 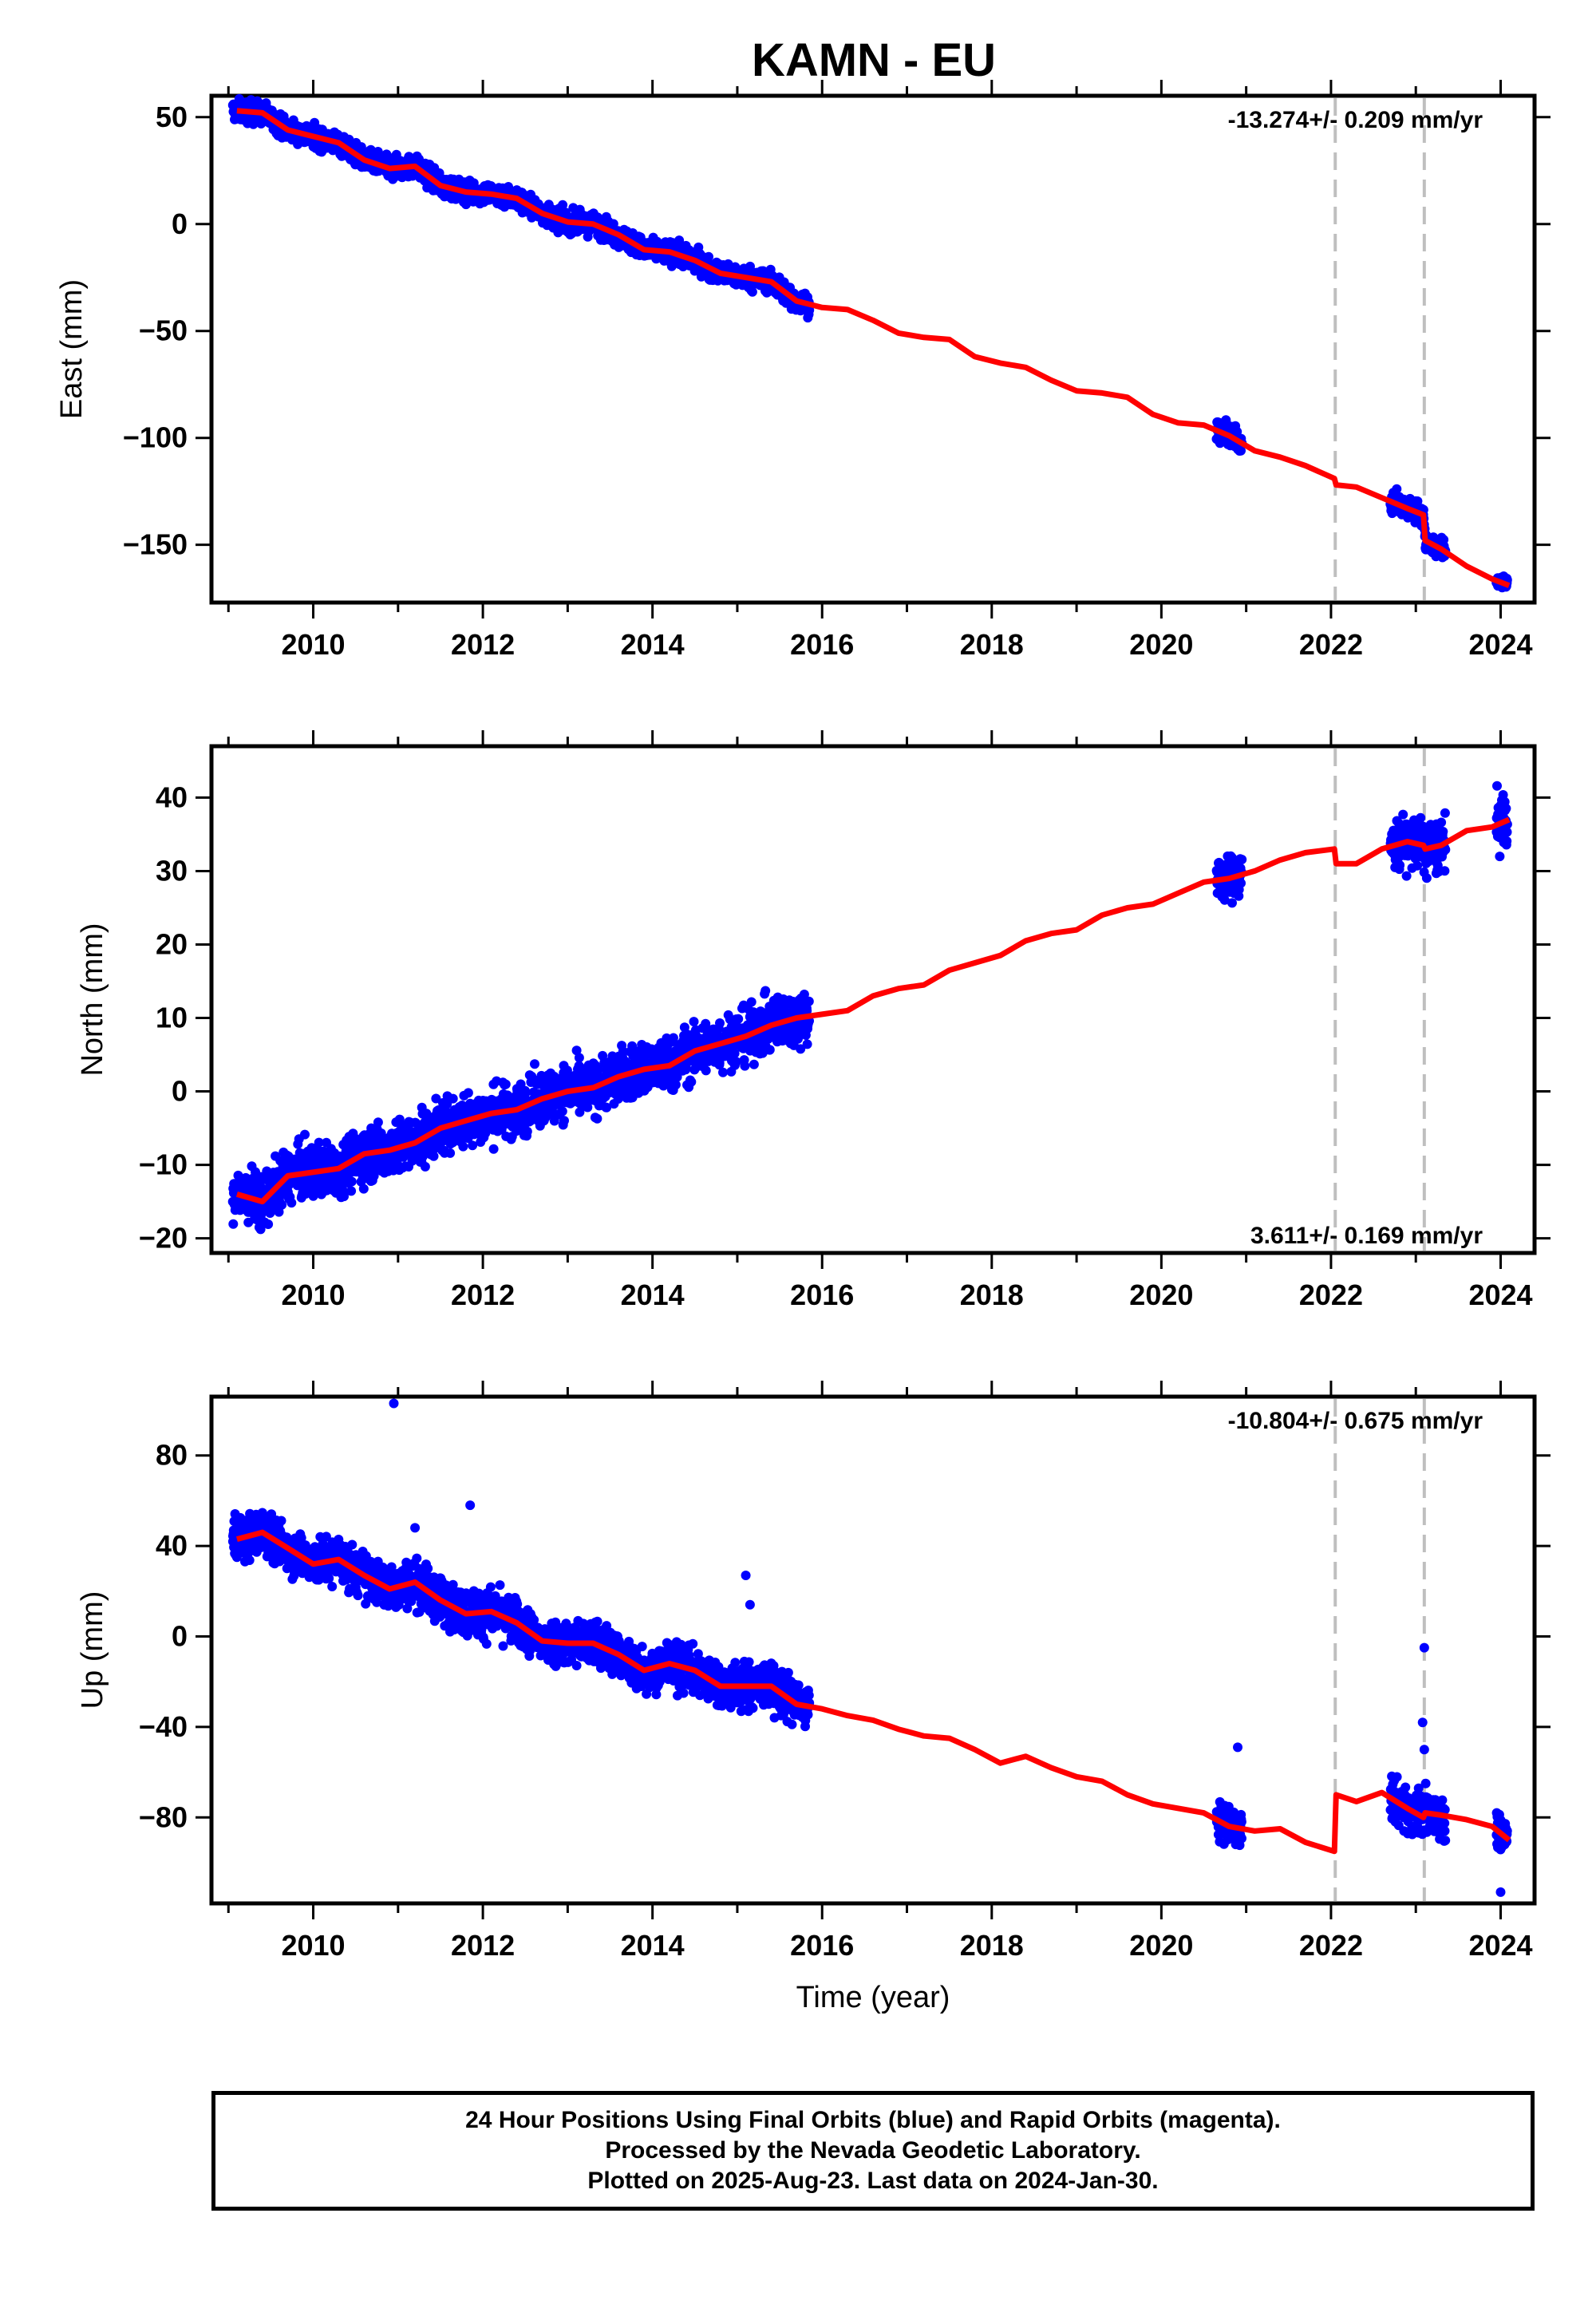 I want to click on panel-2-x-tick-label: 2010, so click(x=313, y=1295).